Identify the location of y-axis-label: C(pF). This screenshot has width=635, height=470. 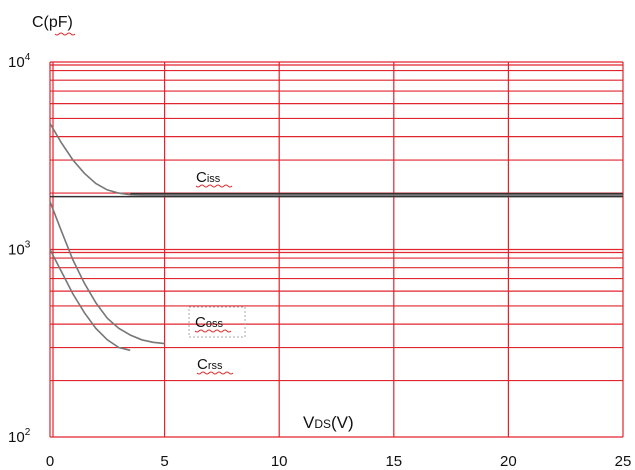
(52, 22).